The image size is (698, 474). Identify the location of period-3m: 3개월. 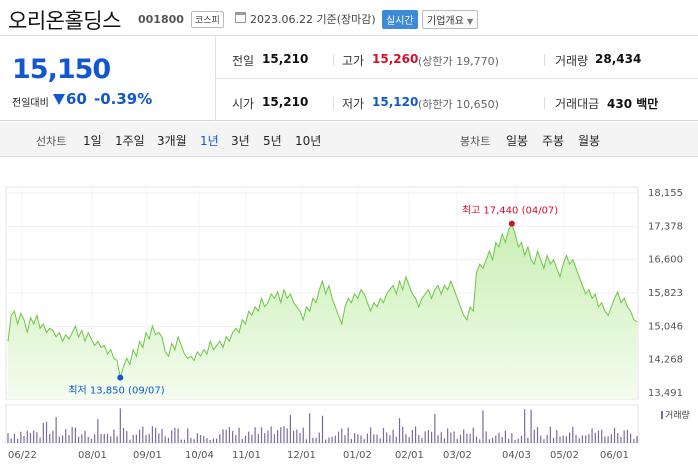
(172, 141).